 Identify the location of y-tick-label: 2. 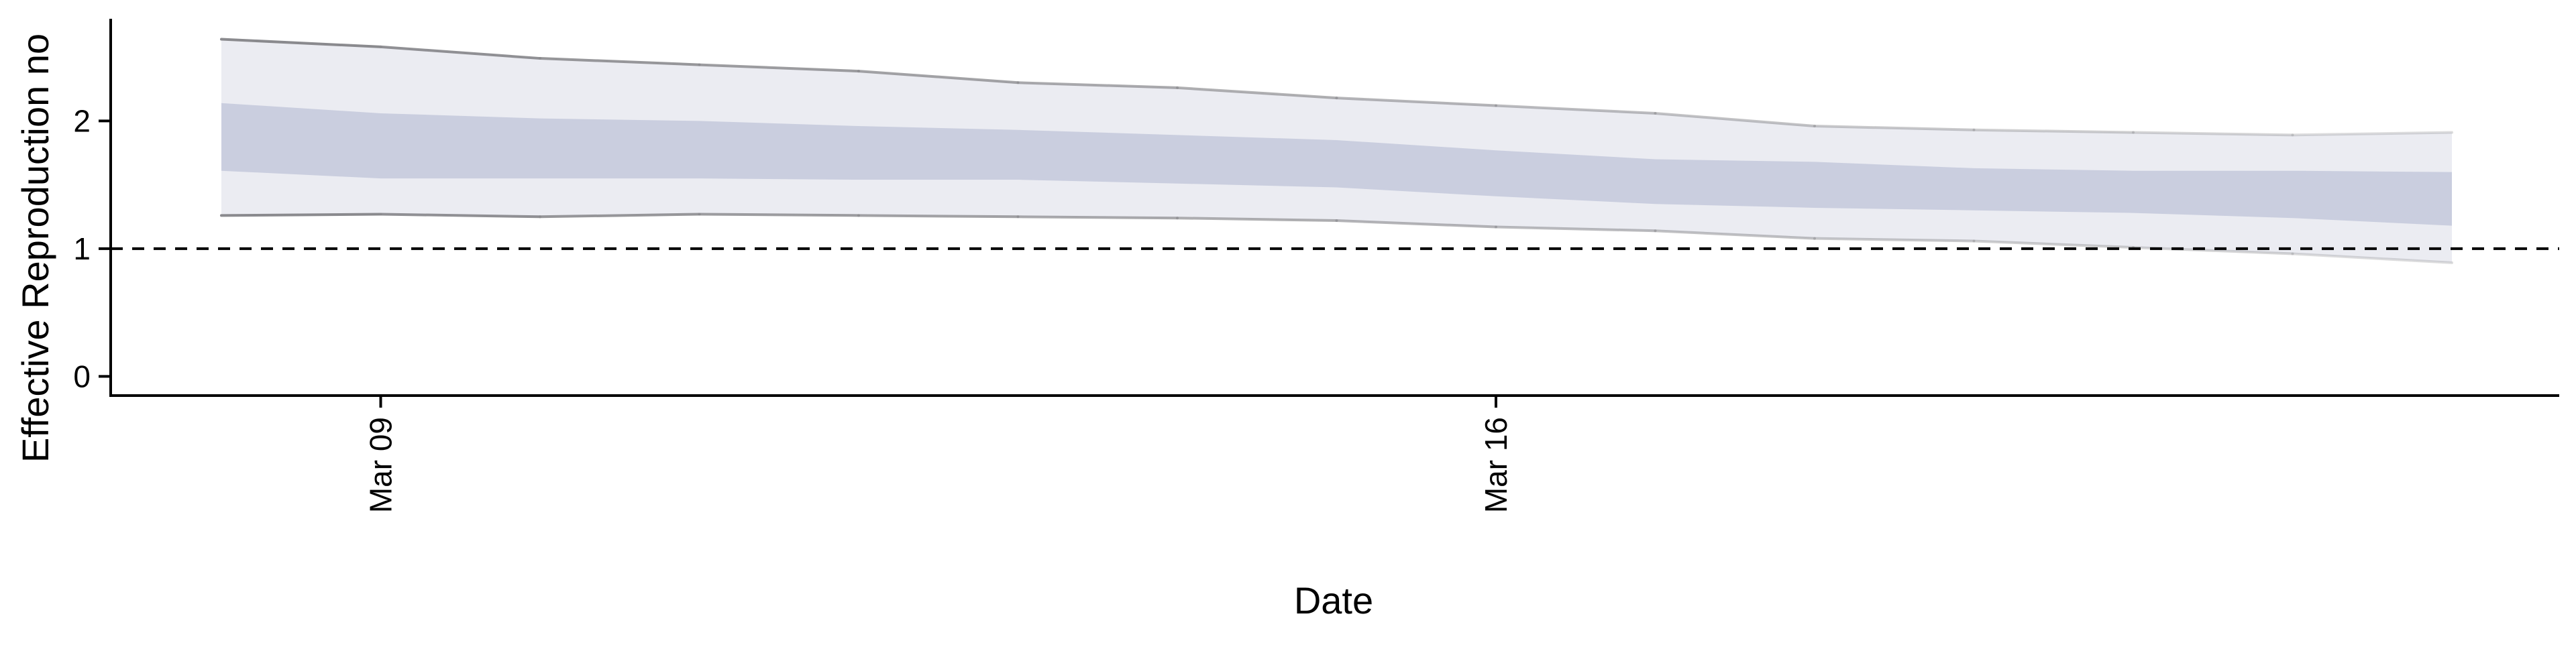
(82, 120).